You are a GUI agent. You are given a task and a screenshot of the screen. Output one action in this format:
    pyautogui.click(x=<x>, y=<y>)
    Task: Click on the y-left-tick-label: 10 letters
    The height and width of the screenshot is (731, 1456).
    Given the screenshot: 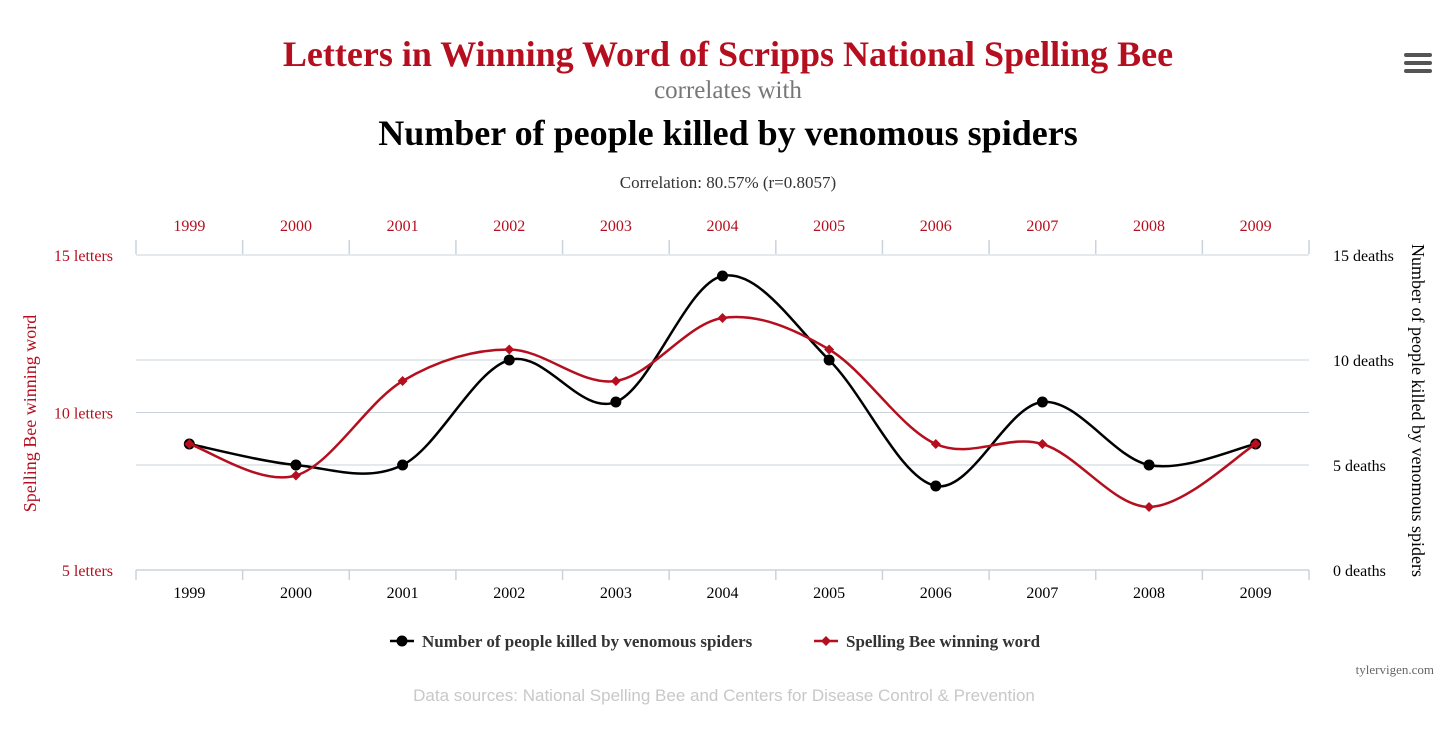 What is the action you would take?
    pyautogui.click(x=83, y=414)
    